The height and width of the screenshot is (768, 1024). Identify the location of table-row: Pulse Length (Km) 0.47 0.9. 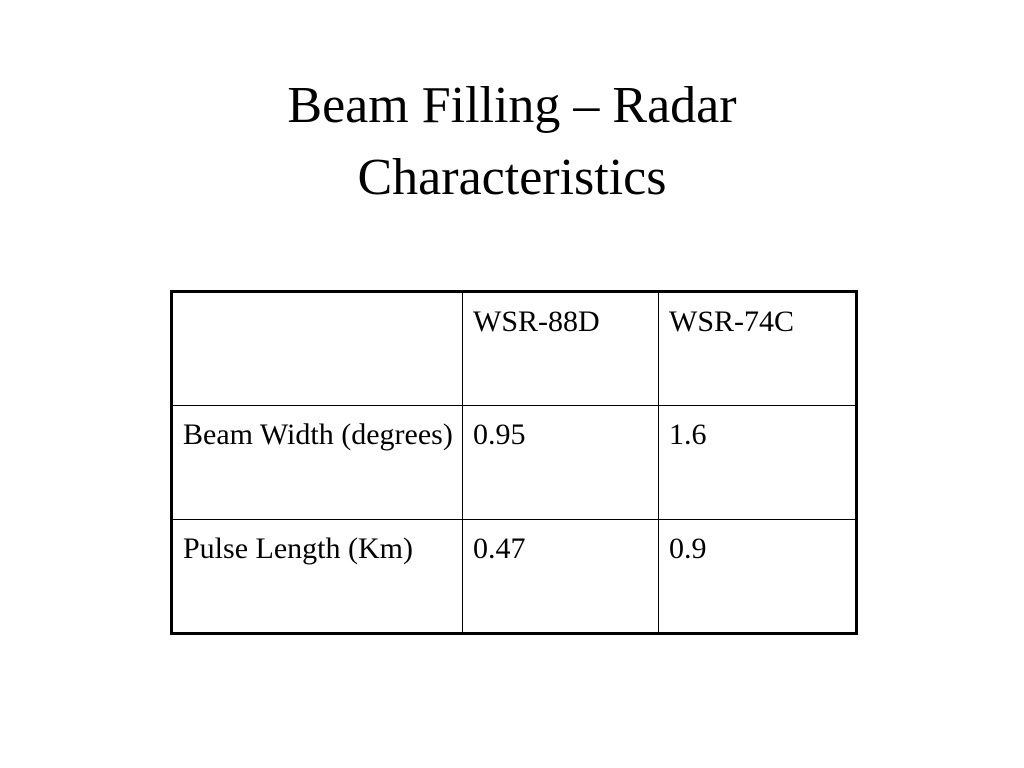
(514, 576).